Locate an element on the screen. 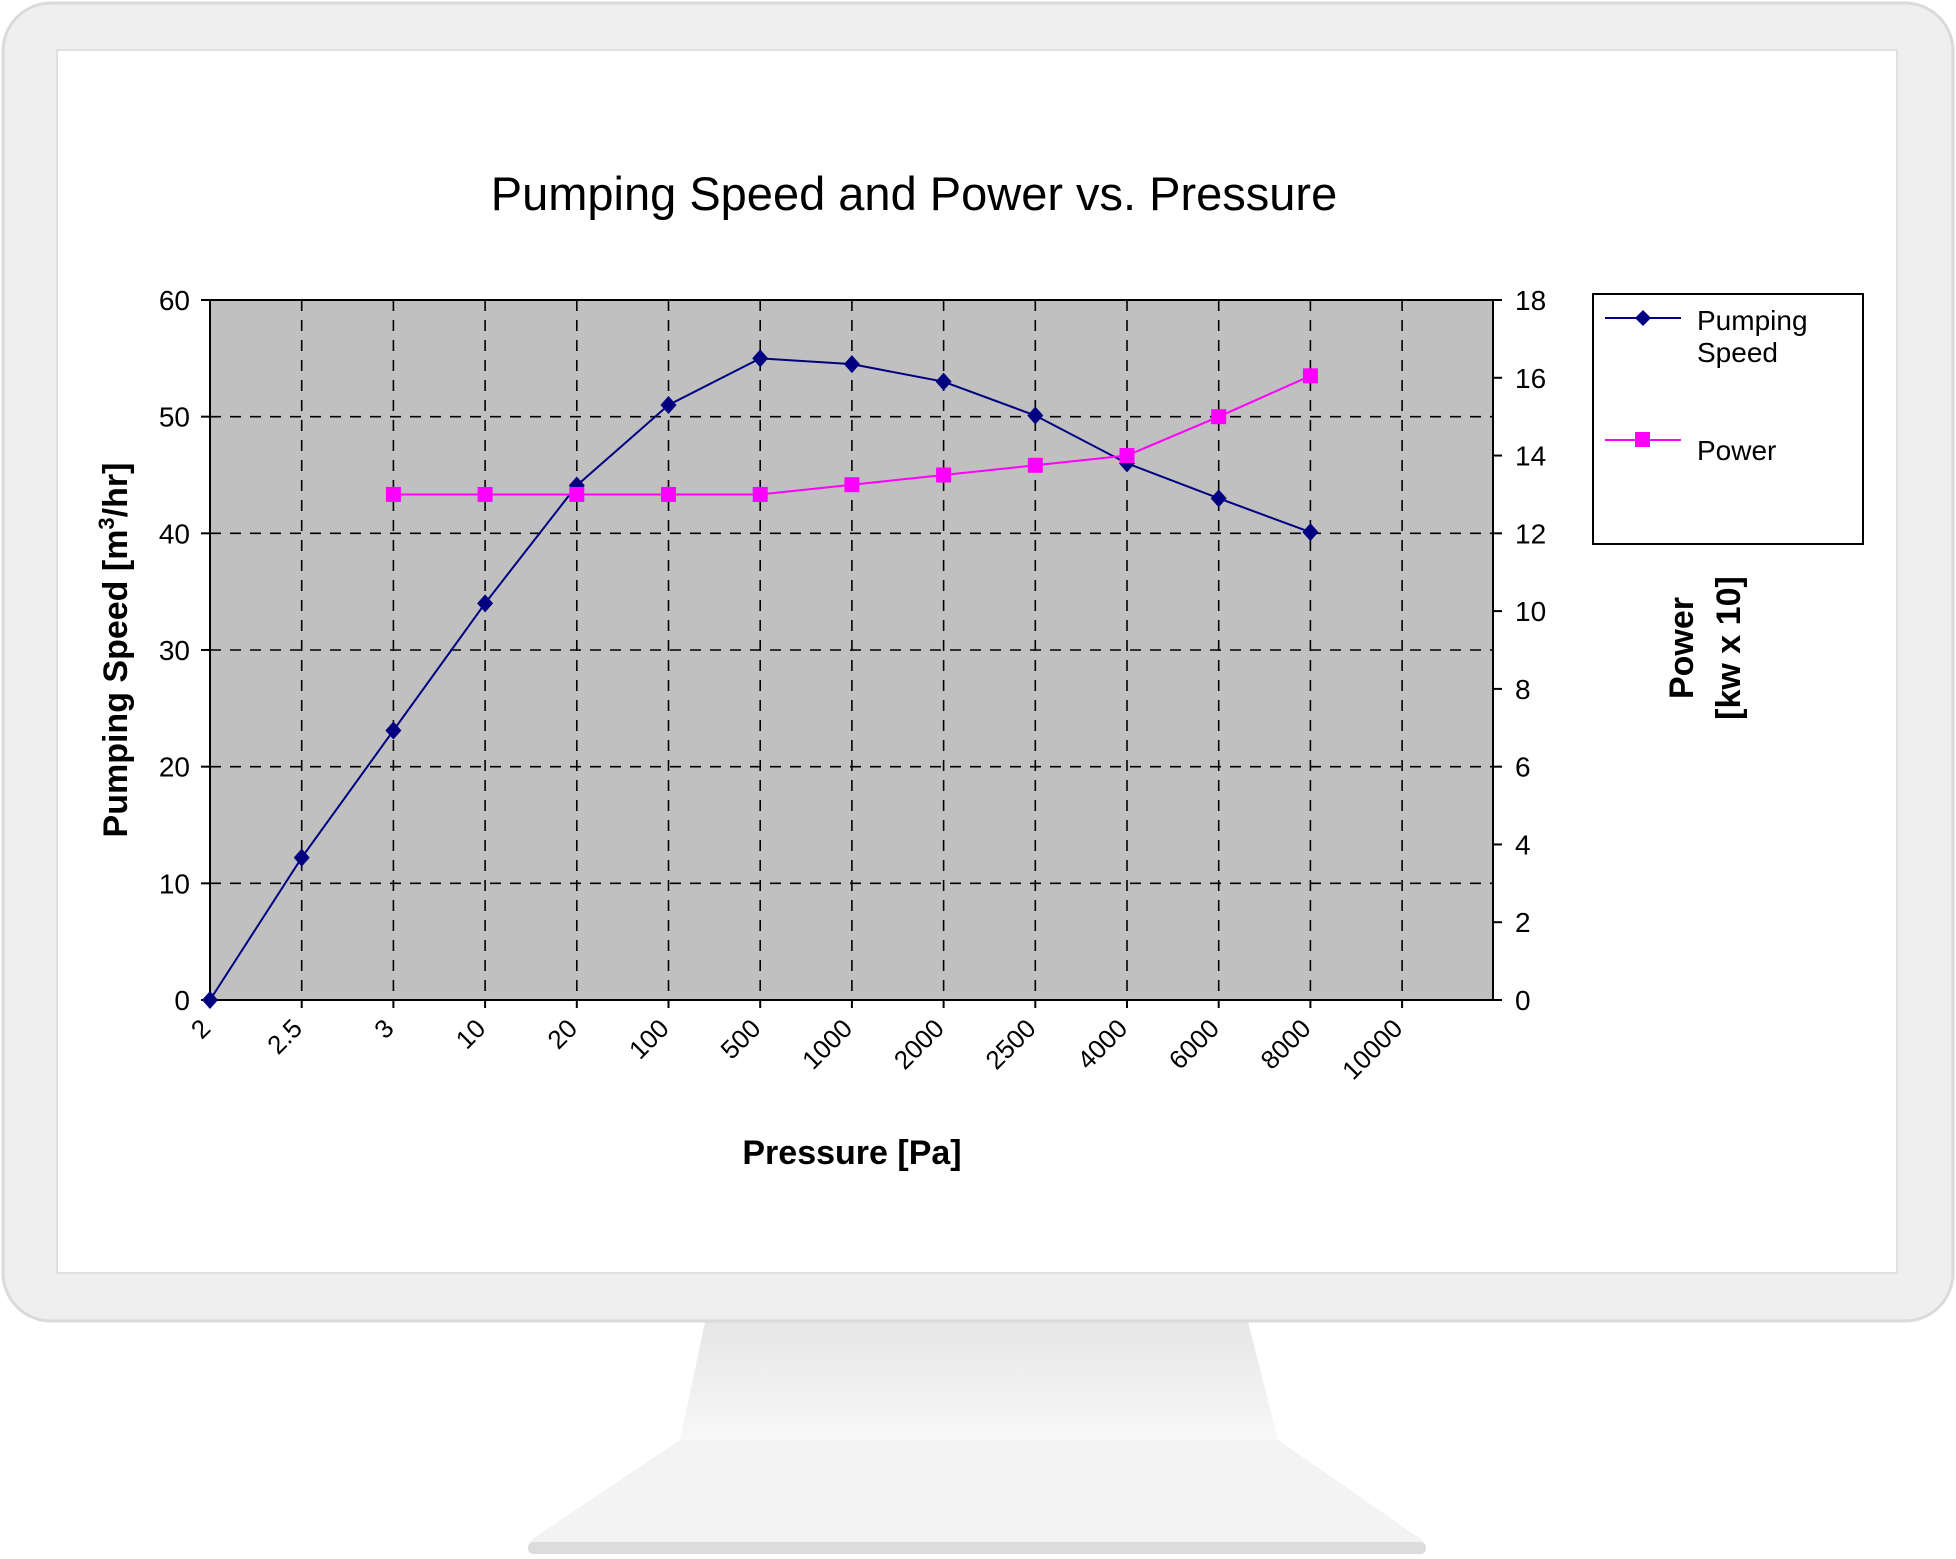 The height and width of the screenshot is (1559, 1956). y-axis-left-title-sup: 3 is located at coordinates (106, 523).